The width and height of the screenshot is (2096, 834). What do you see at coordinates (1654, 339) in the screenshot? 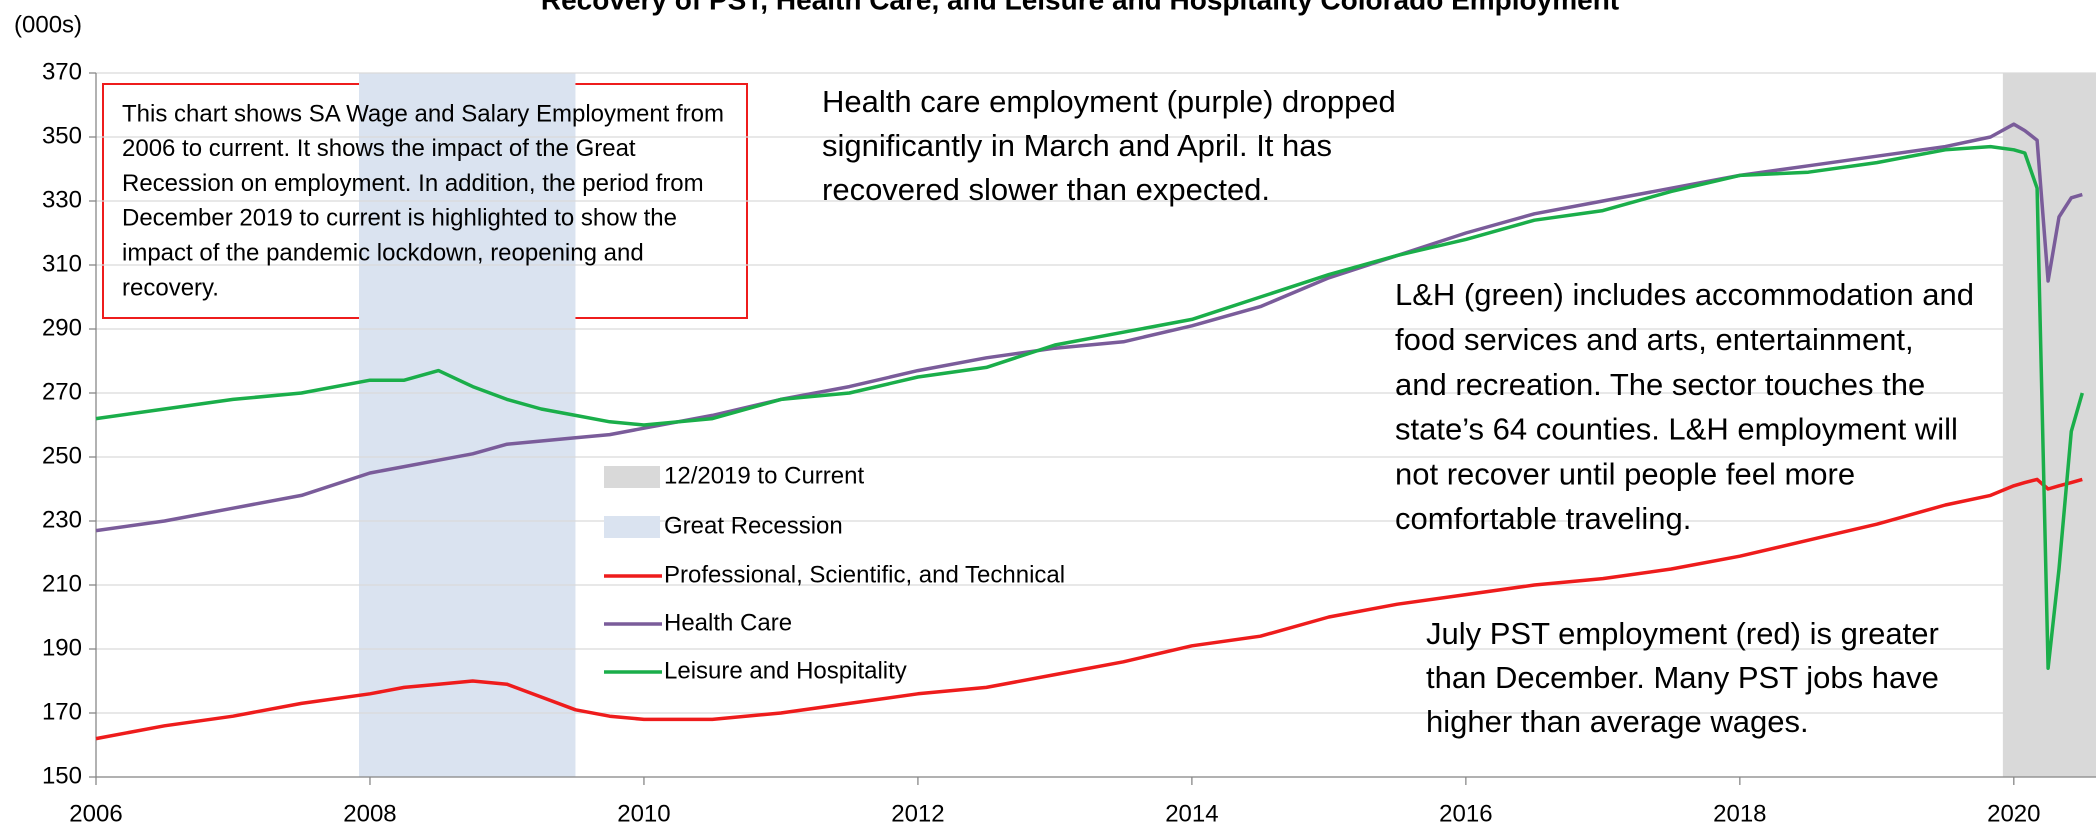
I see `annotation: food services and arts, entertainment,` at bounding box center [1654, 339].